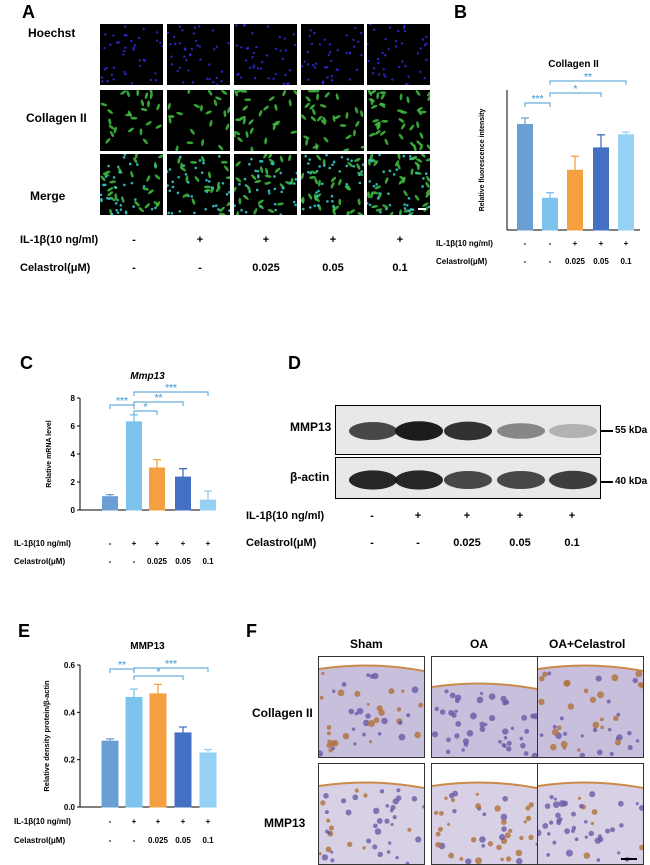 The width and height of the screenshot is (650, 865). I want to click on panel-d-band-actin-label: β-actin, so click(310, 477).